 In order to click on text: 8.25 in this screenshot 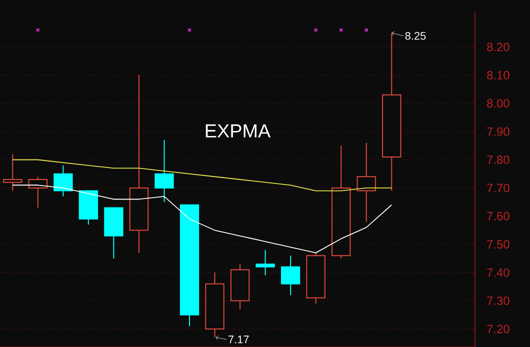, I will do `click(415, 36)`.